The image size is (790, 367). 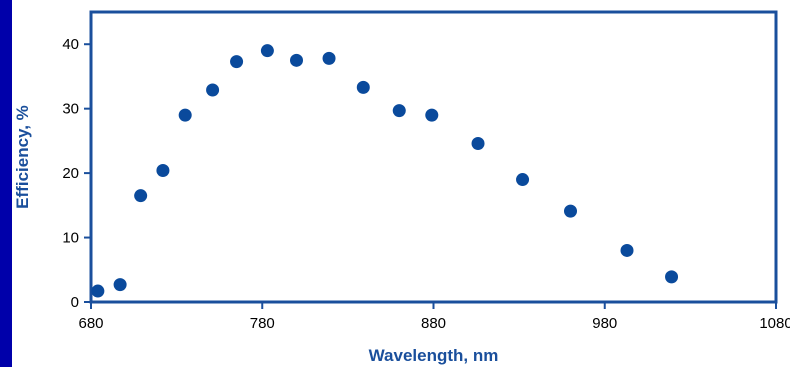 What do you see at coordinates (70, 173) in the screenshot?
I see `y-tick-label: 20` at bounding box center [70, 173].